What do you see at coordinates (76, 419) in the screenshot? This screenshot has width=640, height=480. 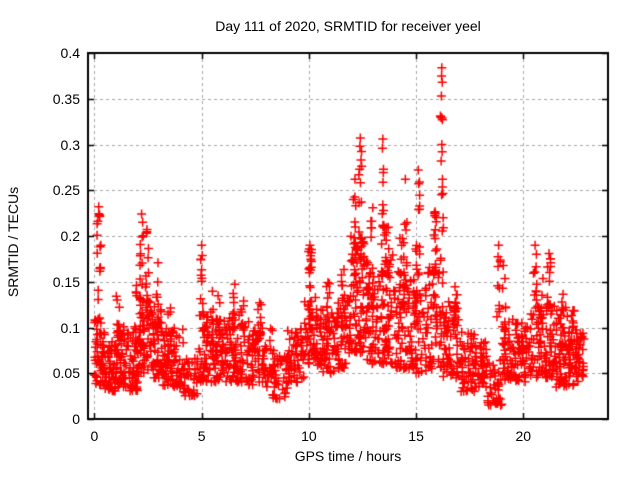 I see `y-tick-label: 0` at bounding box center [76, 419].